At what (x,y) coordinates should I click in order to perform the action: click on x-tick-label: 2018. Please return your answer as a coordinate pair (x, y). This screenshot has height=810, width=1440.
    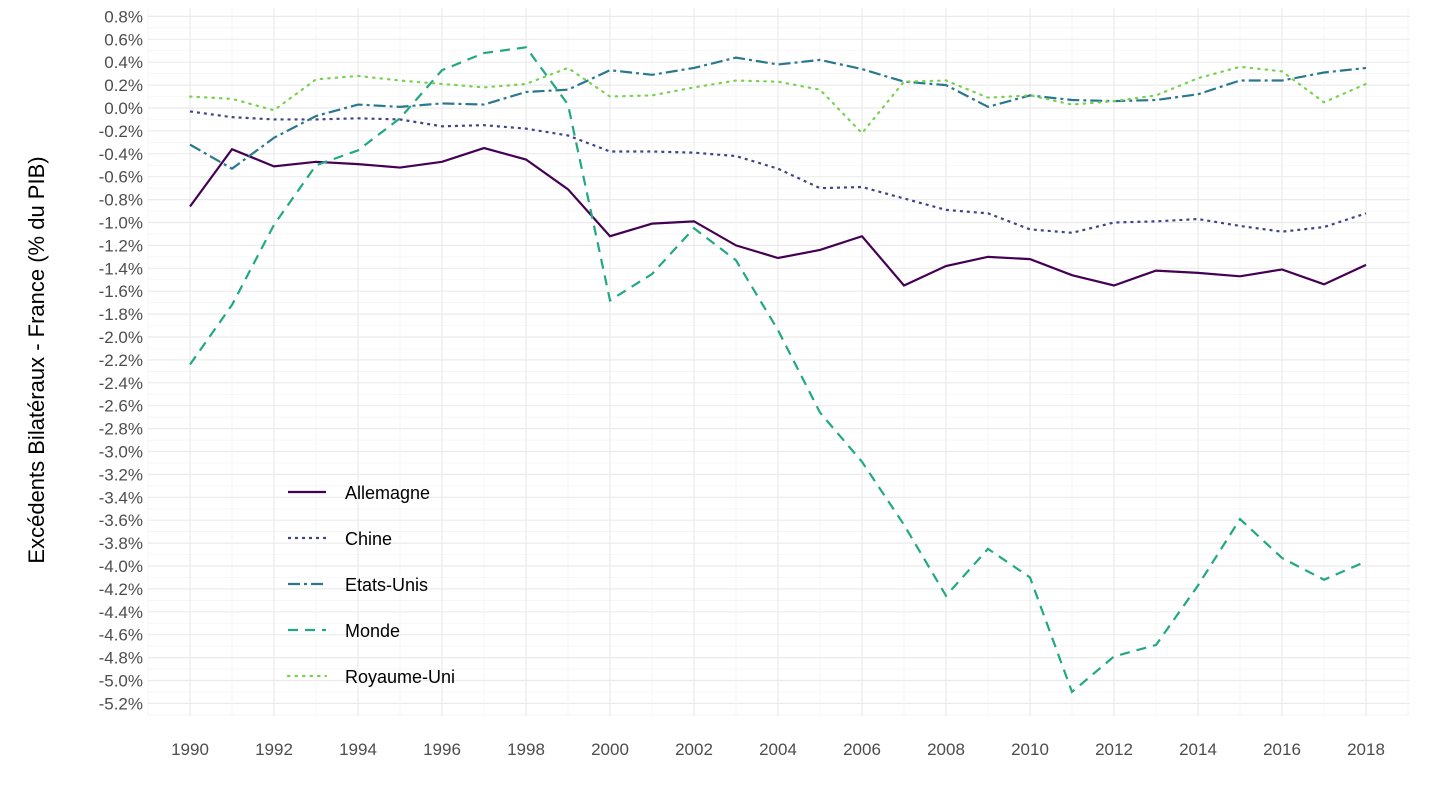
    Looking at the image, I should click on (1366, 749).